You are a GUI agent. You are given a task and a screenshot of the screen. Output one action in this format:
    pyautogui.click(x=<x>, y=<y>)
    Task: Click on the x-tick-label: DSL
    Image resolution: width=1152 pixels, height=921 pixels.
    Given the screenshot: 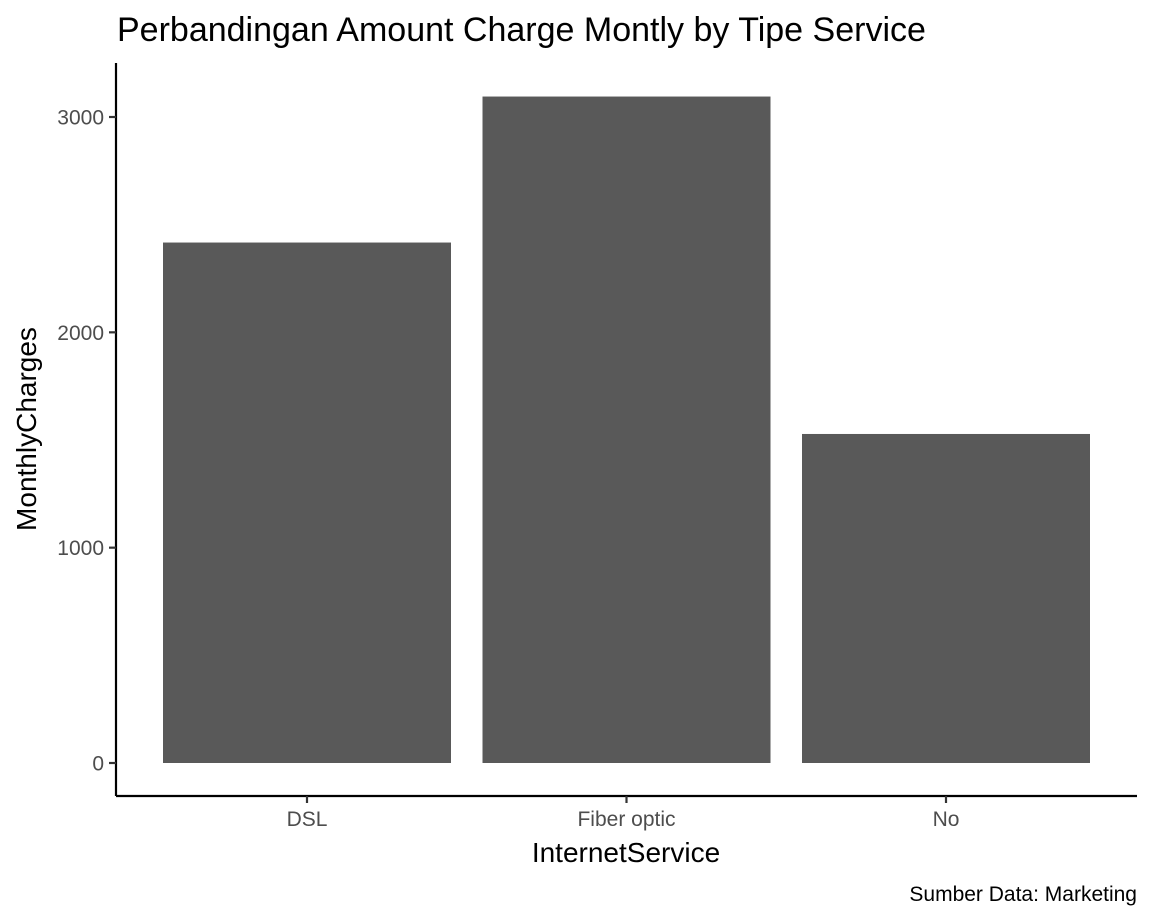 What is the action you would take?
    pyautogui.click(x=307, y=819)
    